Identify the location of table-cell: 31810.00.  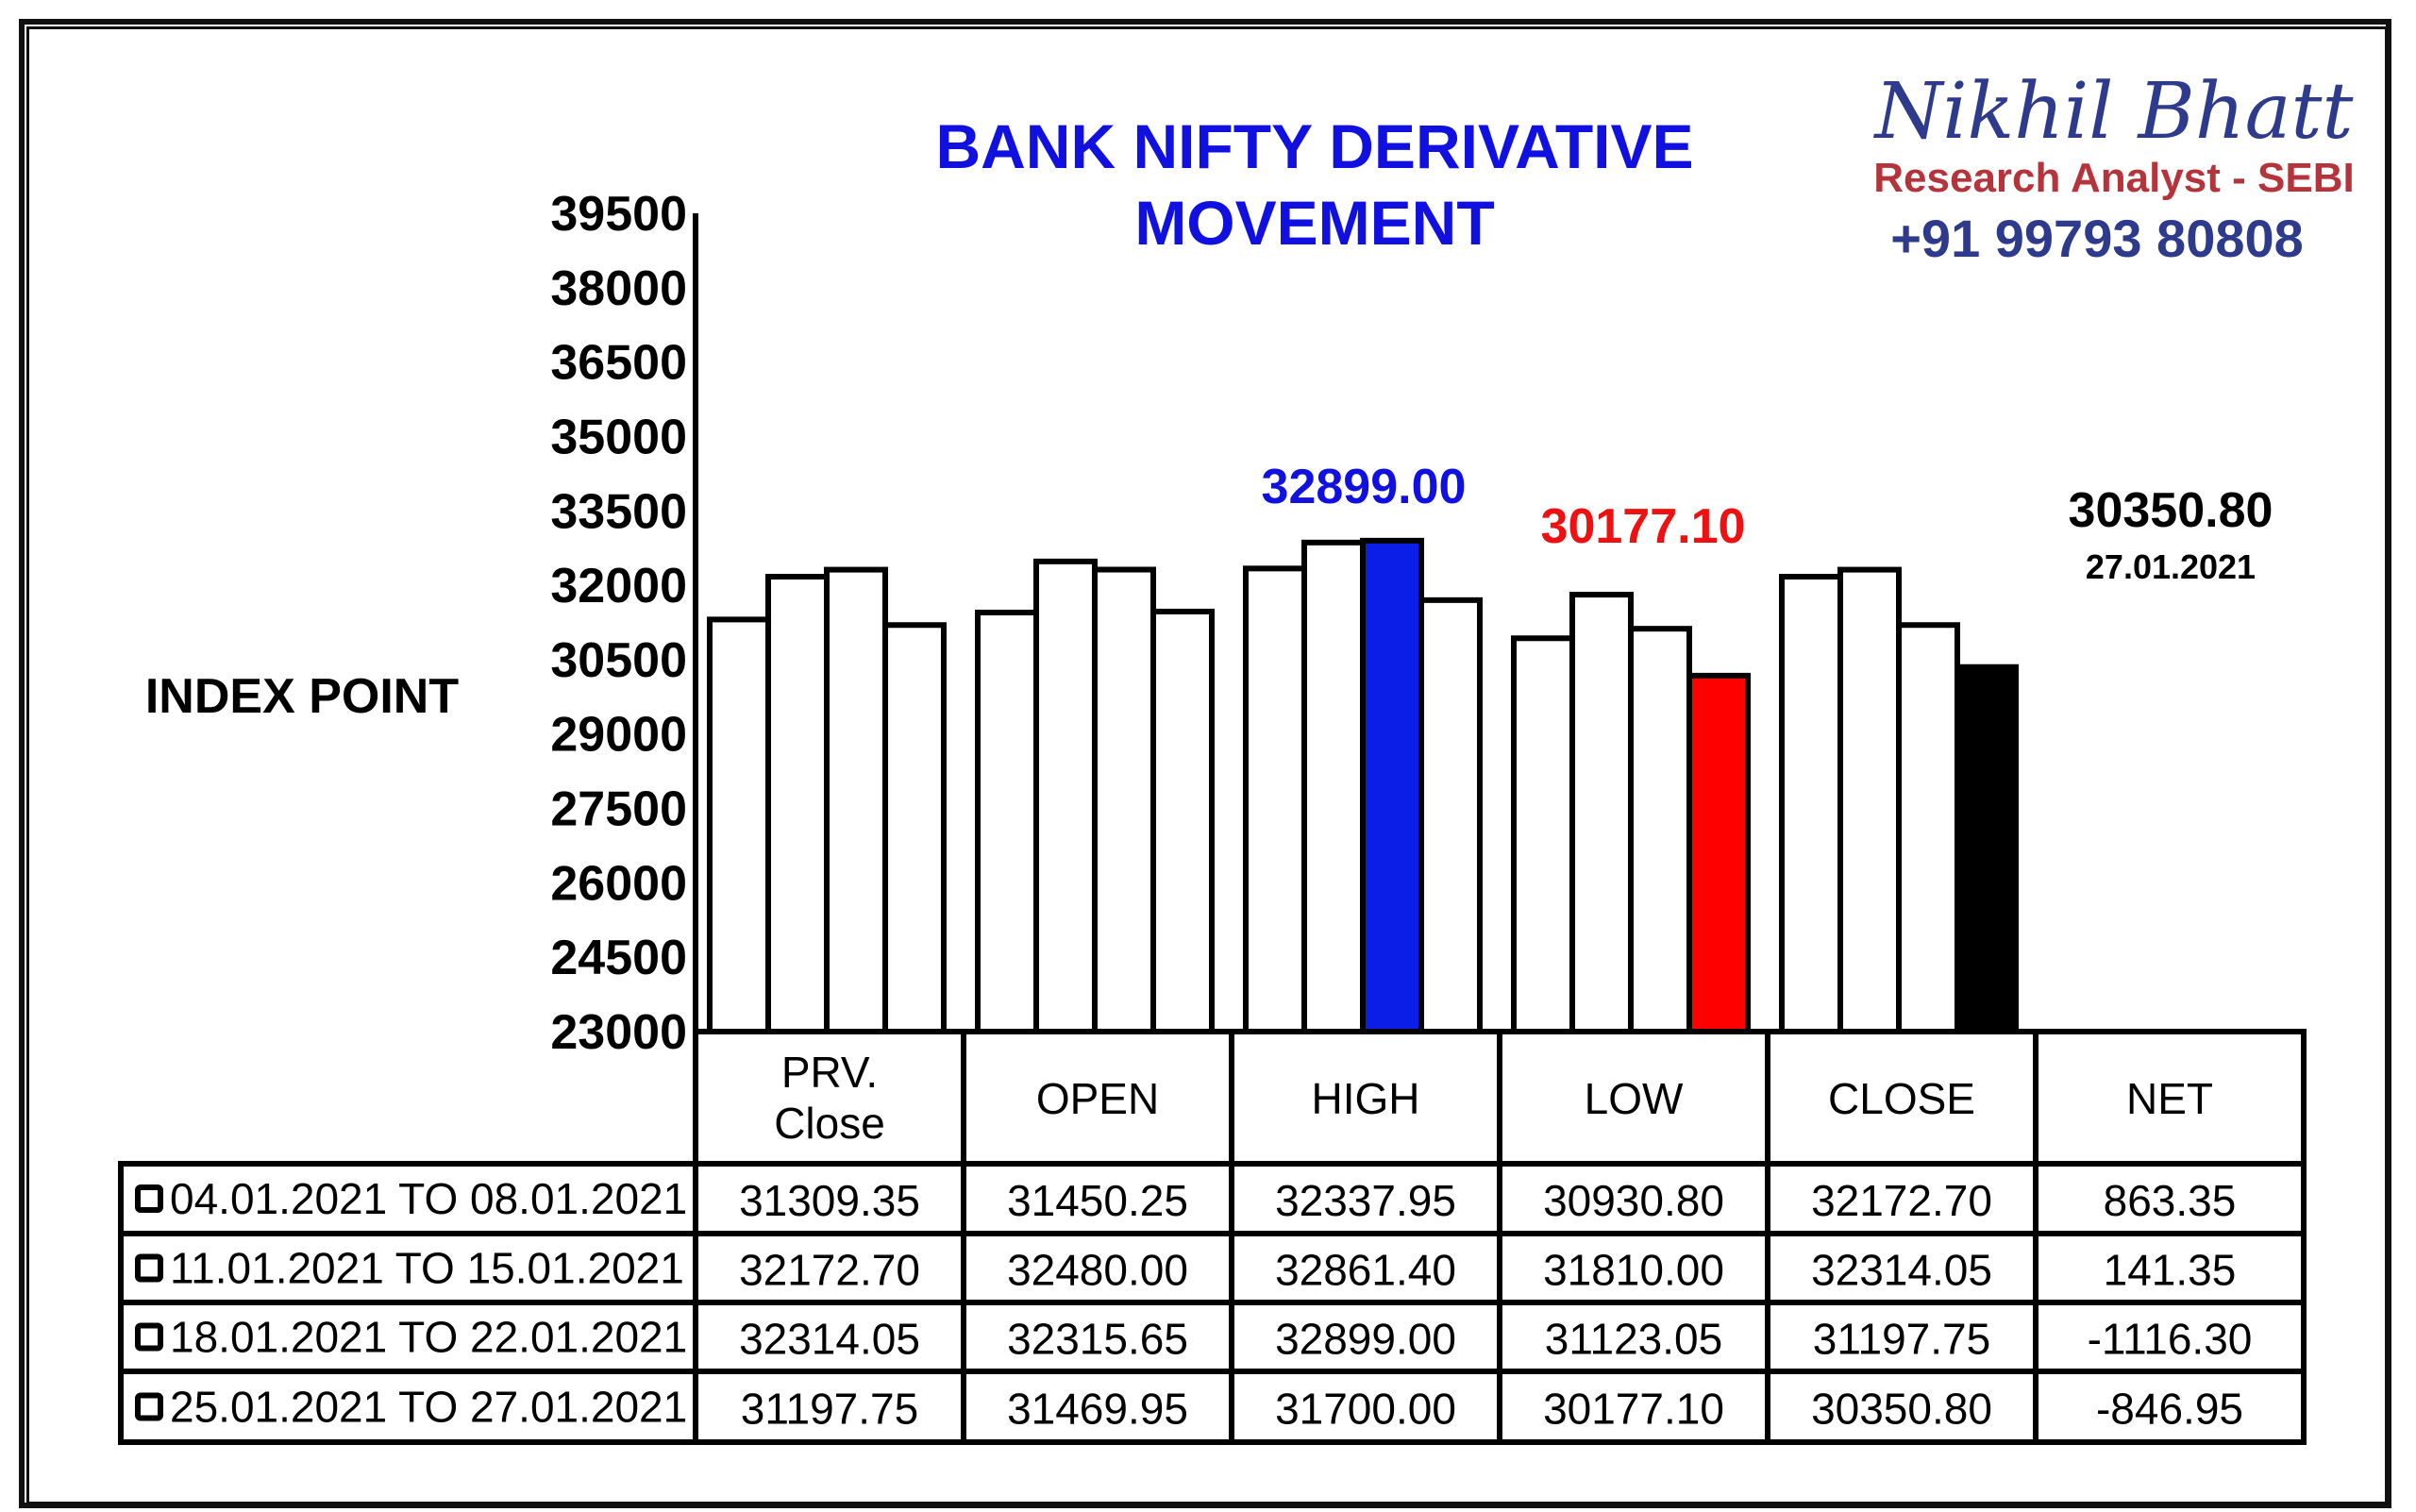
(1633, 1270).